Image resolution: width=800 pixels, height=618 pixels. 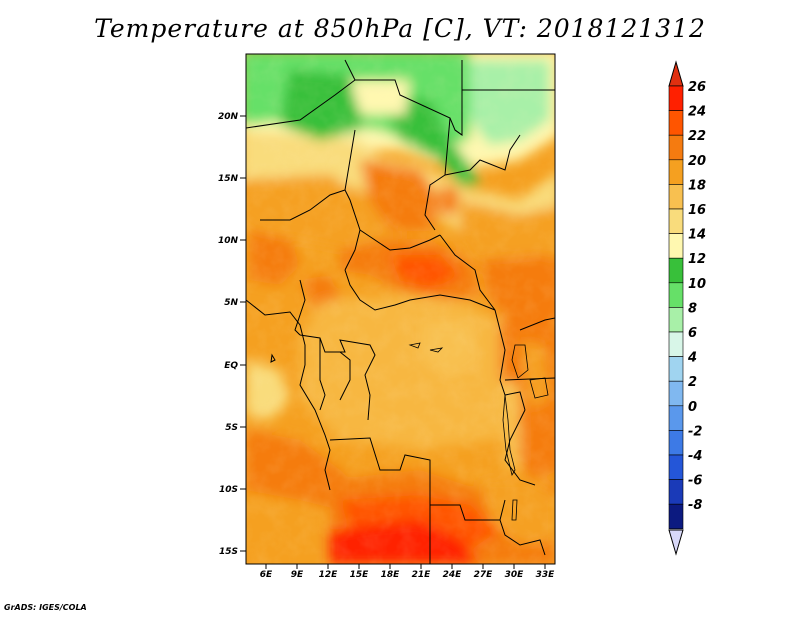 What do you see at coordinates (231, 428) in the screenshot?
I see `svg-text: 5S` at bounding box center [231, 428].